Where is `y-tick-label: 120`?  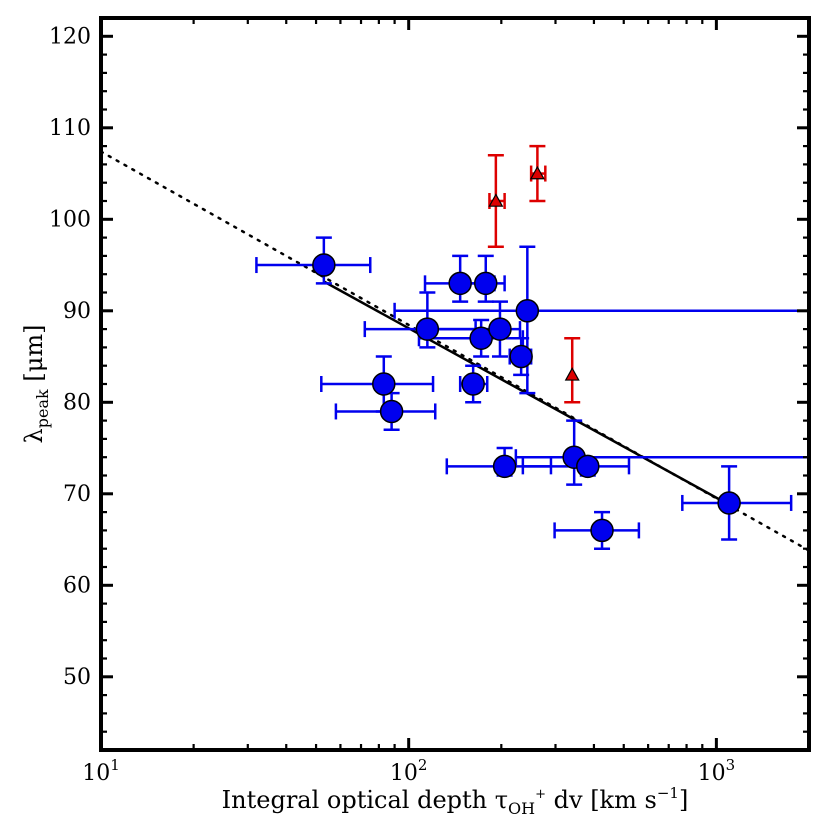 y-tick-label: 120 is located at coordinates (70, 36).